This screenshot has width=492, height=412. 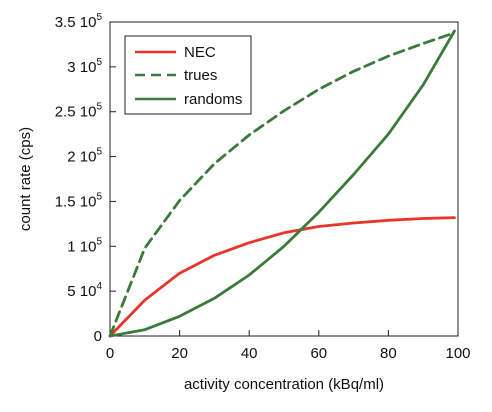 I want to click on legend: NEC trues randoms, so click(x=188, y=75).